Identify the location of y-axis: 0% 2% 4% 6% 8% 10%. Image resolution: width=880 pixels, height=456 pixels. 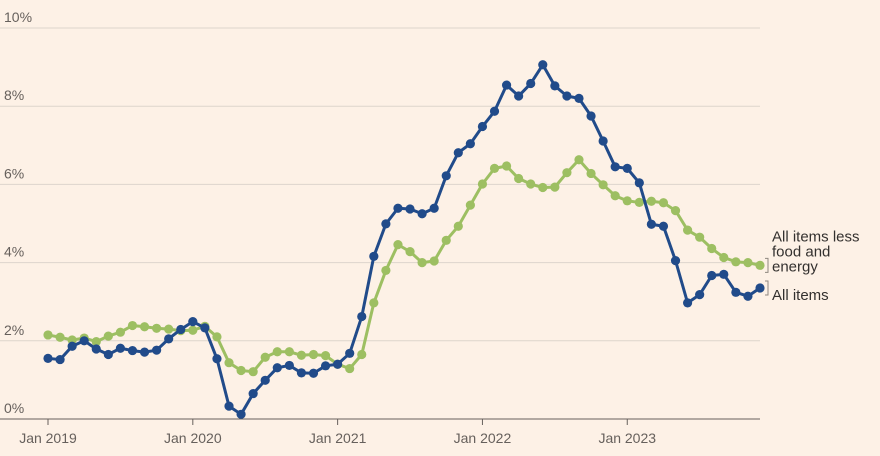
(18, 212).